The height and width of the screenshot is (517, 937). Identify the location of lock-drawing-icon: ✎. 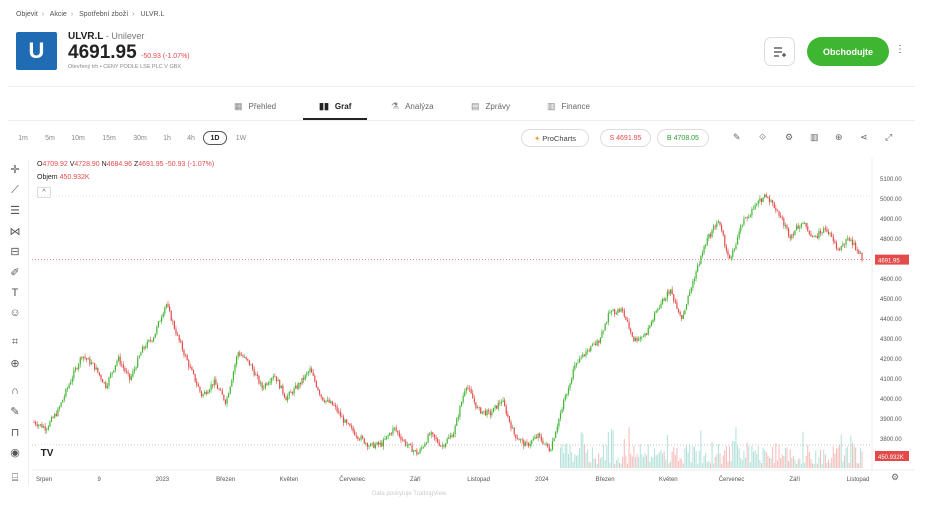
(15, 412).